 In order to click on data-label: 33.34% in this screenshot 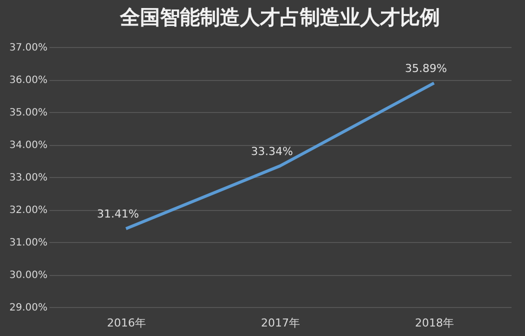, I will do `click(272, 151)`.